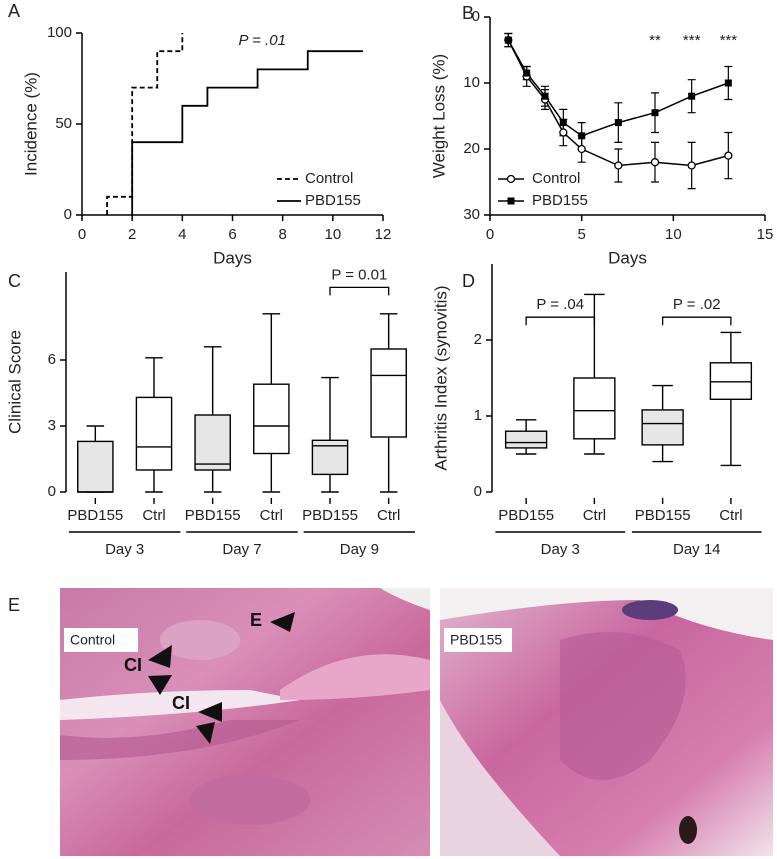 The width and height of the screenshot is (777, 859). Describe the element at coordinates (471, 82) in the screenshot. I see `y-tick-label: 10` at that location.